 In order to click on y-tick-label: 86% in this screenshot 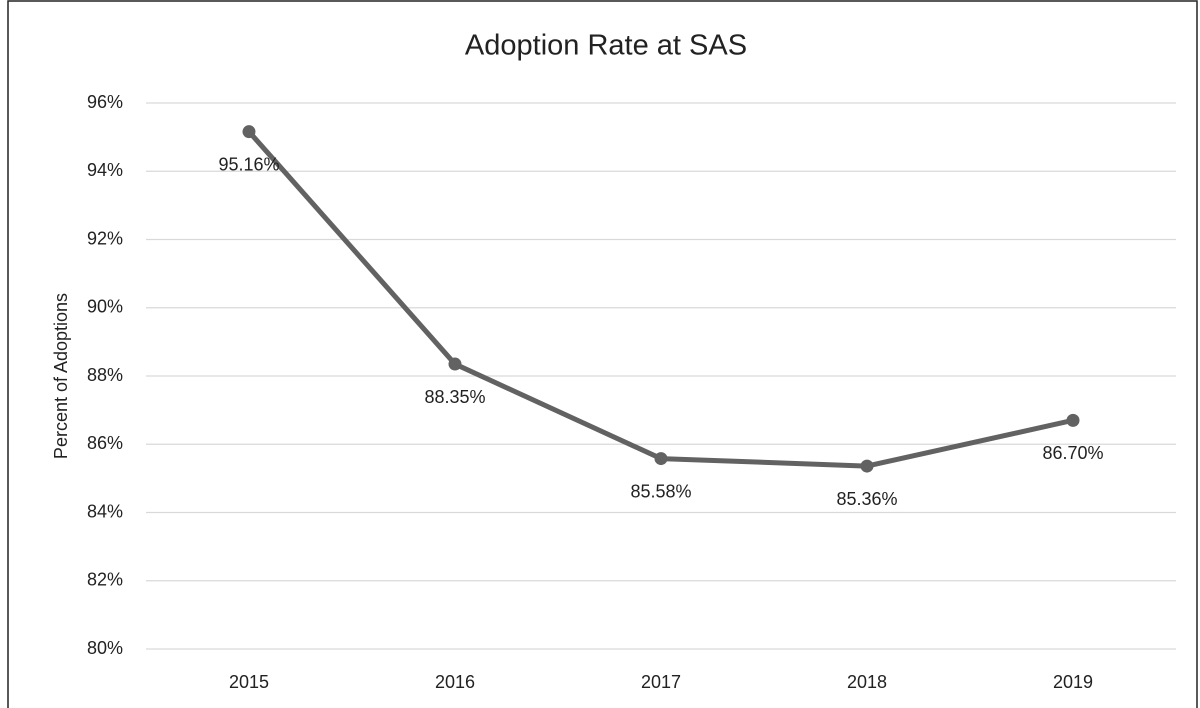, I will do `click(105, 443)`.